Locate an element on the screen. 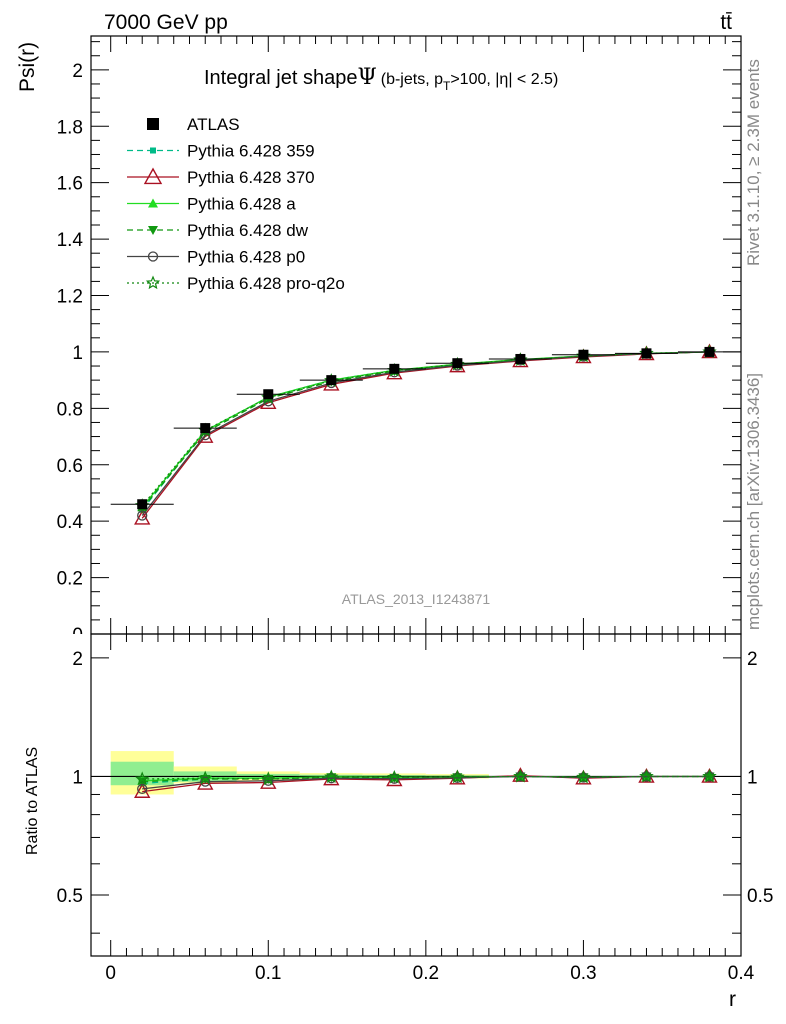 The height and width of the screenshot is (1024, 786). y-tick-label: 0.8 is located at coordinates (70, 409).